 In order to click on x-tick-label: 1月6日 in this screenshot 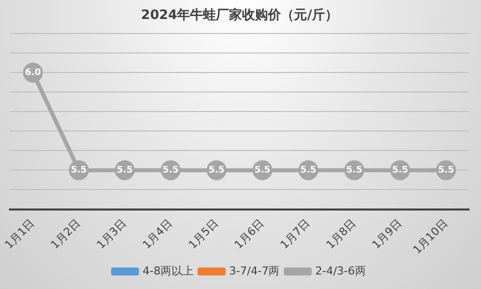, I will do `click(249, 234)`.